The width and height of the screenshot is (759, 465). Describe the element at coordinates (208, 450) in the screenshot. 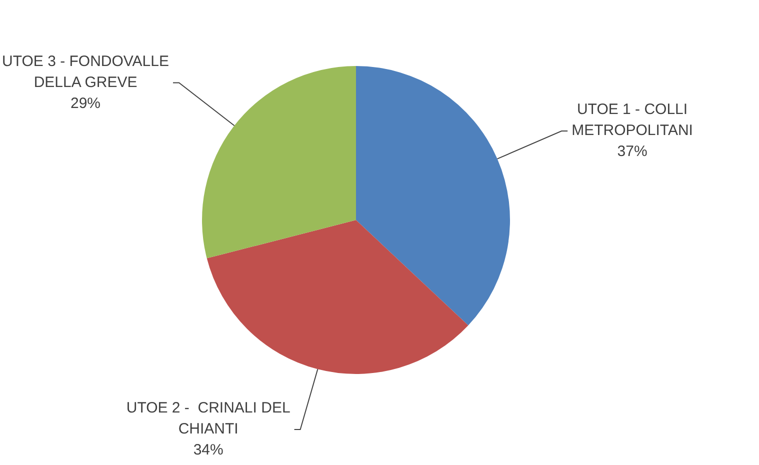

I see `data-label: 34%` at that location.